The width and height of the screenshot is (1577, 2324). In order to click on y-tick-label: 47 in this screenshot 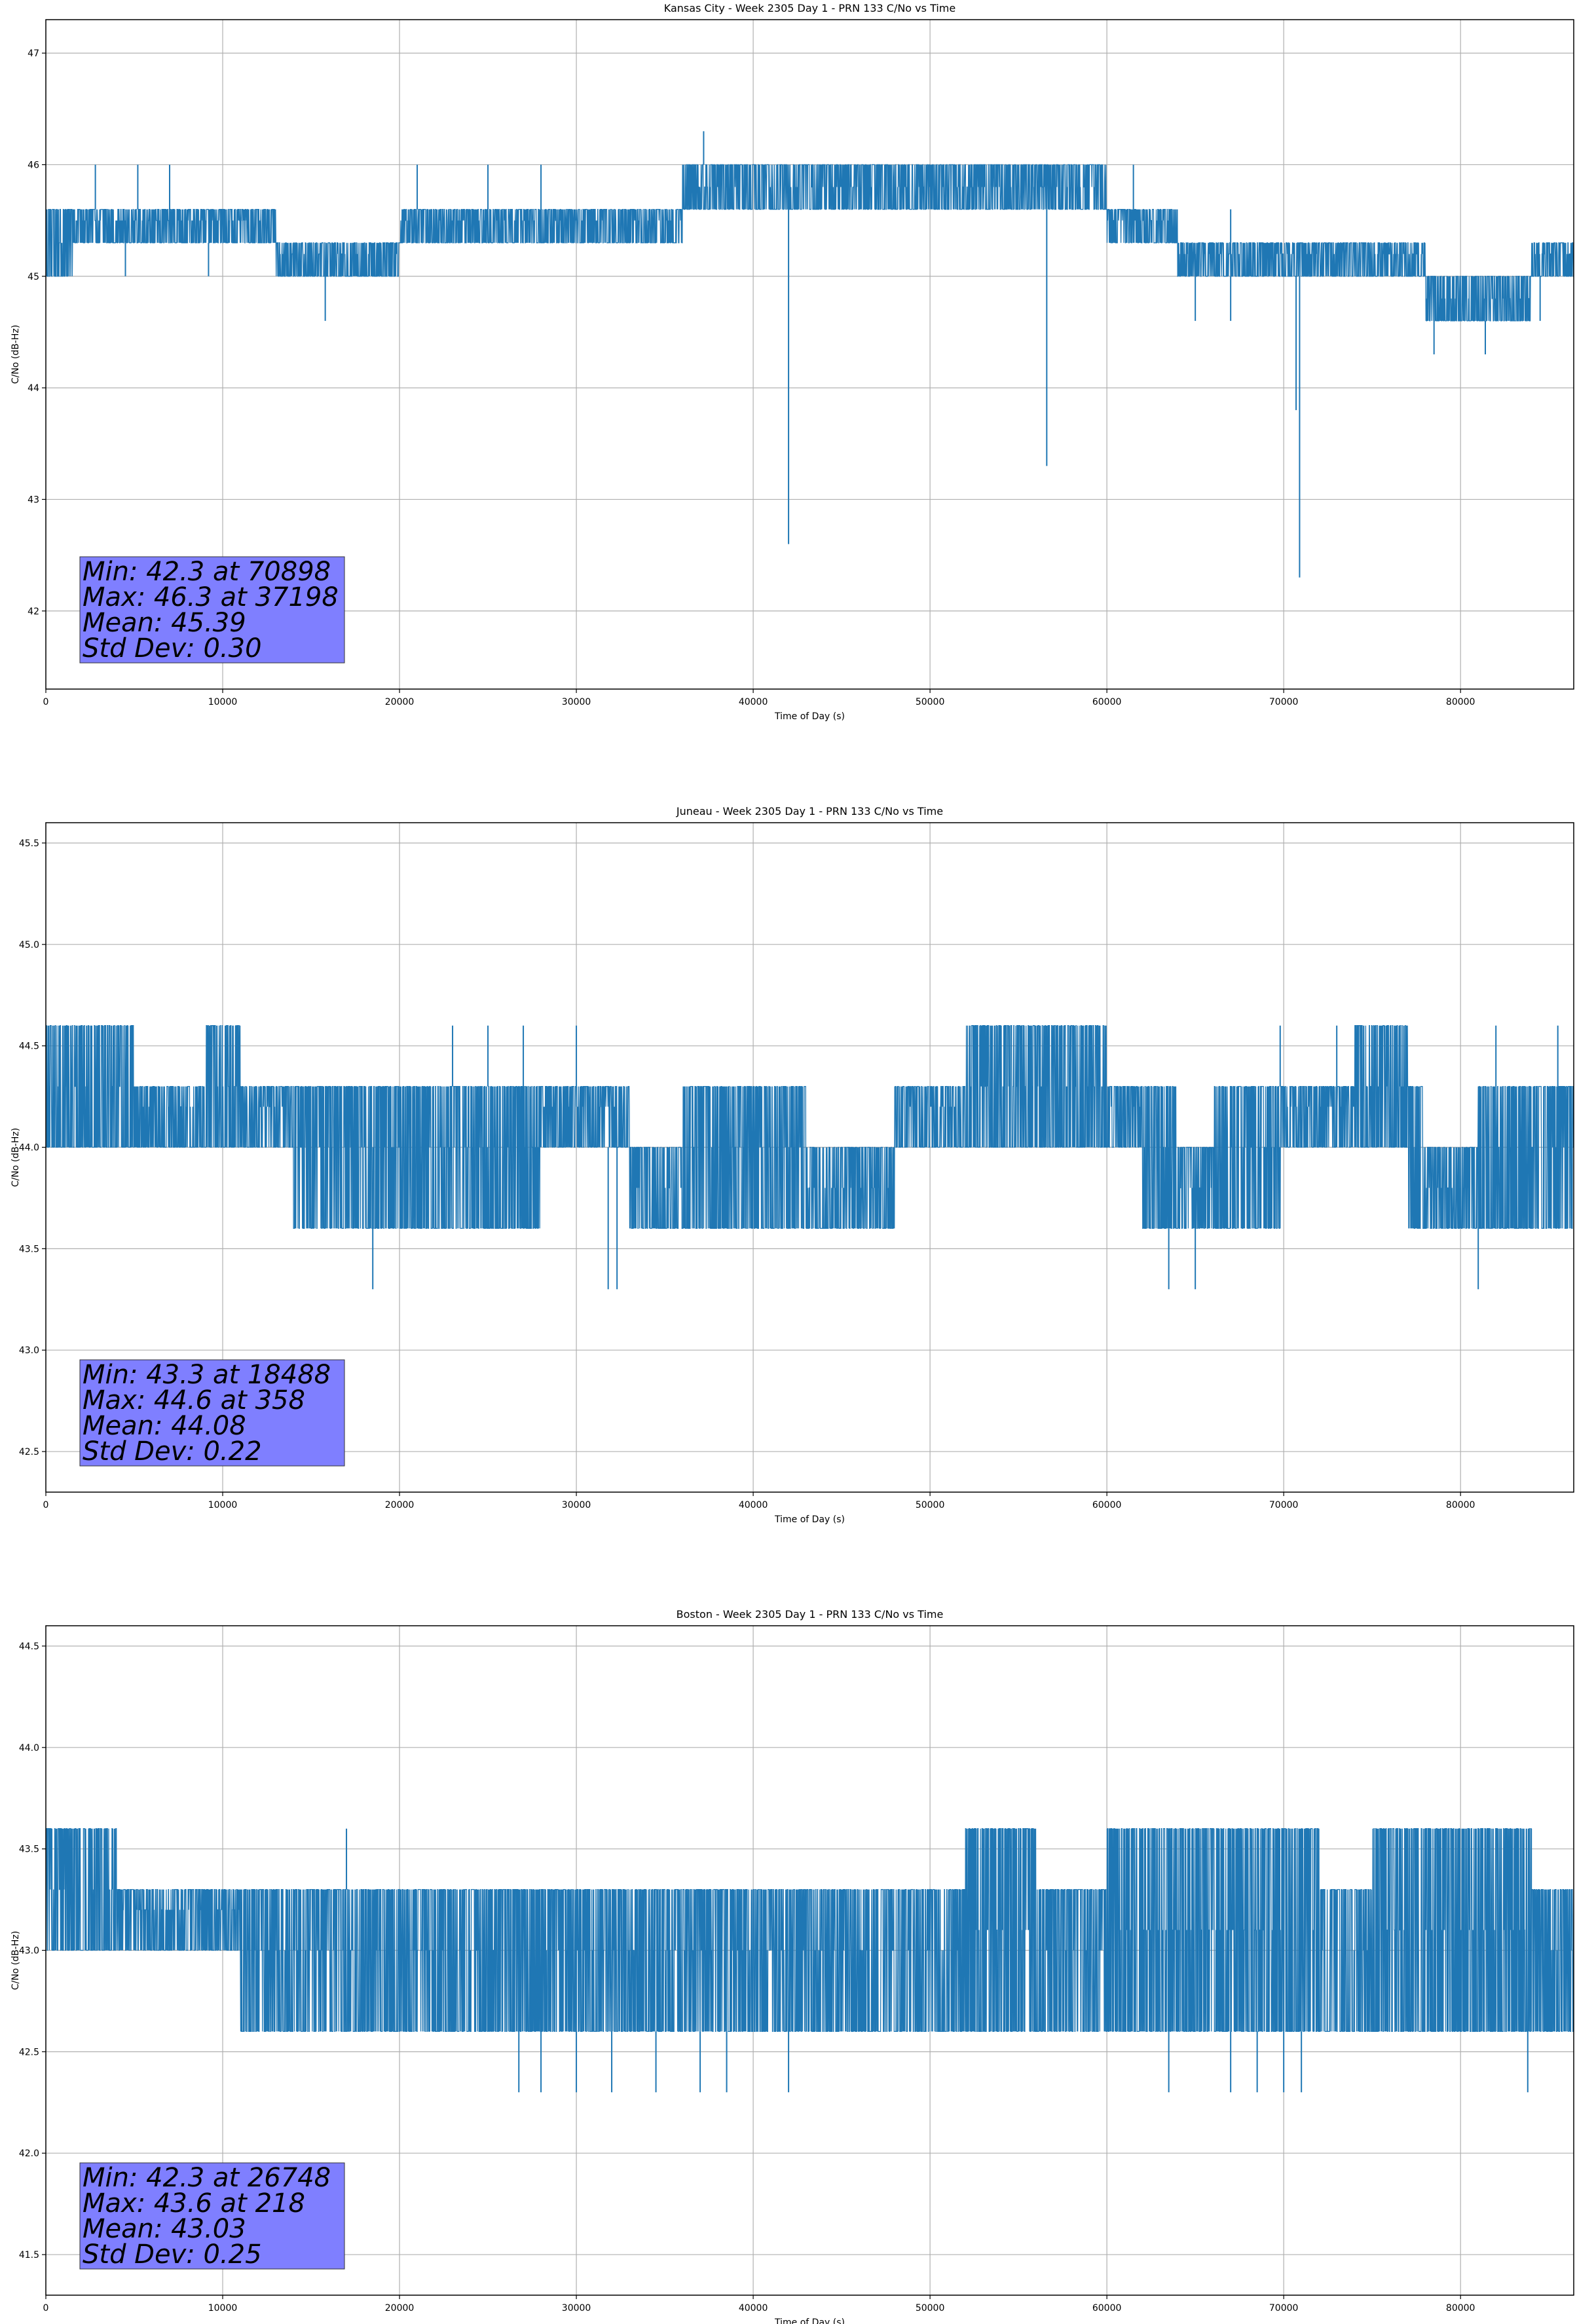, I will do `click(33, 53)`.